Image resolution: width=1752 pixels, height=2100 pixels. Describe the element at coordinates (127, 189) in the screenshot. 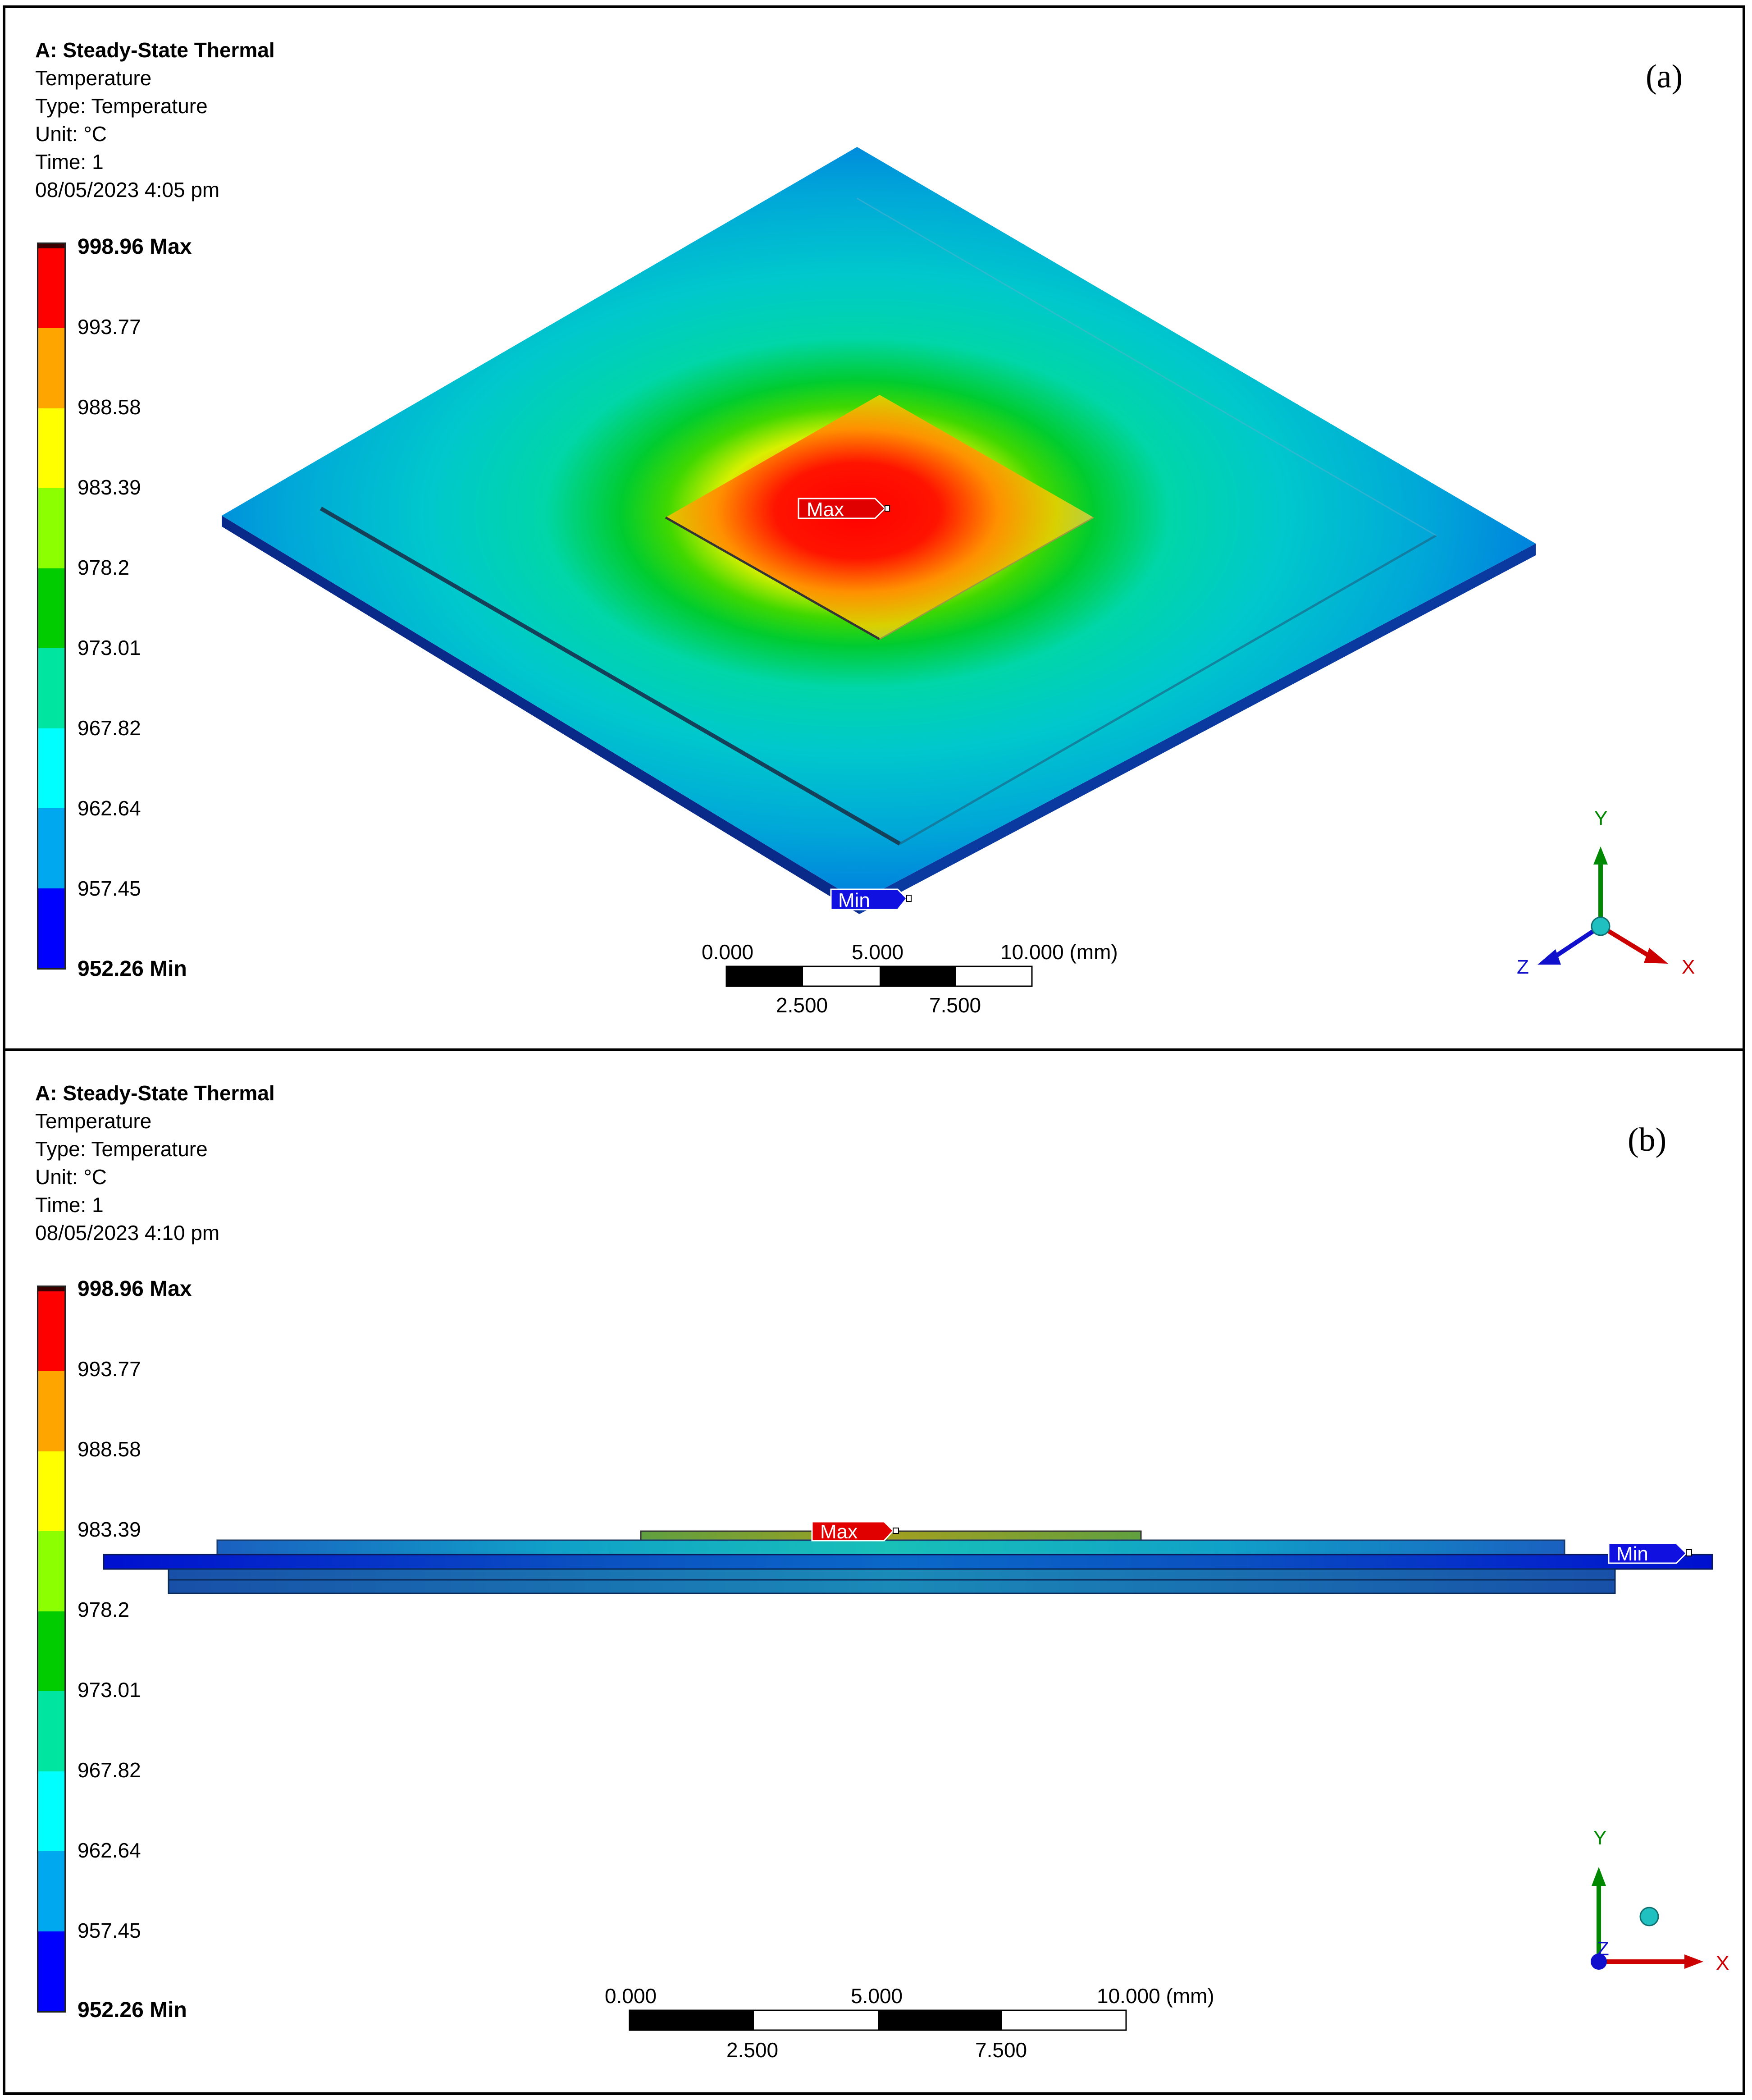

I see `result-date: 08/05/2023 4:05 pm` at that location.